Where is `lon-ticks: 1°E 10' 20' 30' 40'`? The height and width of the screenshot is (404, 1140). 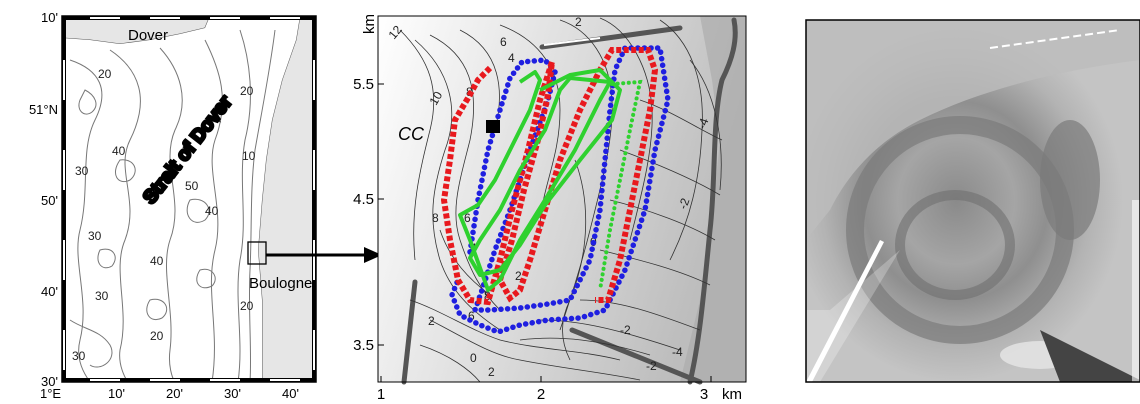 lon-ticks: 1°E 10' 20' 30' 40' is located at coordinates (169, 393).